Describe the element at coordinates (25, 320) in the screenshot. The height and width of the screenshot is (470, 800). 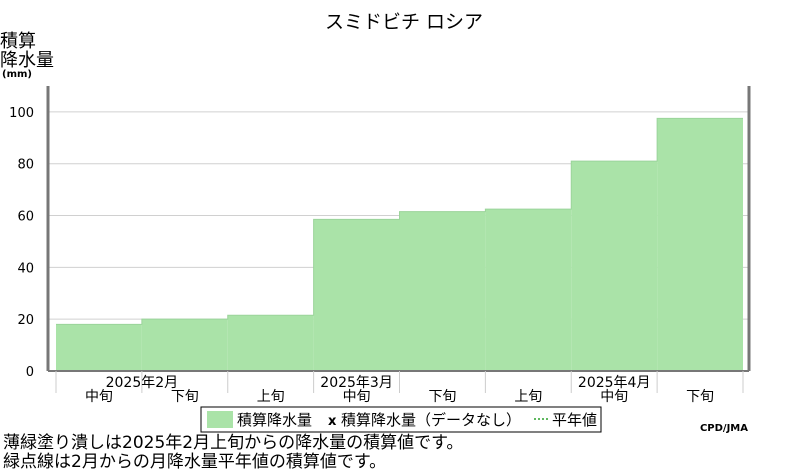
I see `y-tick-label: 20` at that location.